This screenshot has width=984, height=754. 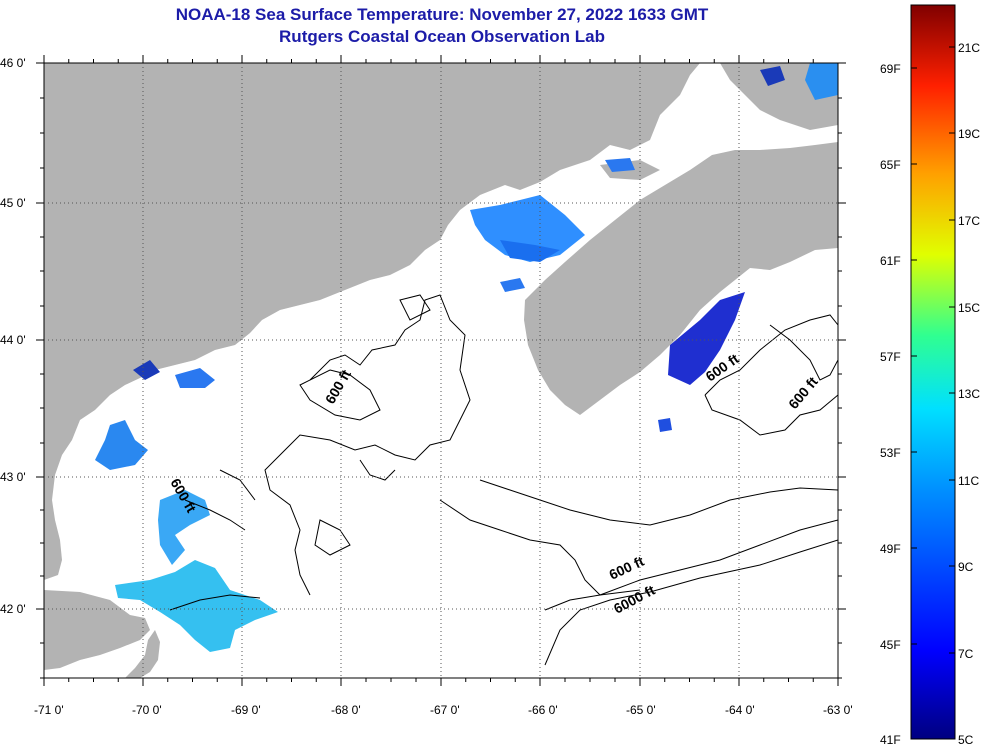 What do you see at coordinates (97, 630) in the screenshot?
I see `land-cape-cod` at bounding box center [97, 630].